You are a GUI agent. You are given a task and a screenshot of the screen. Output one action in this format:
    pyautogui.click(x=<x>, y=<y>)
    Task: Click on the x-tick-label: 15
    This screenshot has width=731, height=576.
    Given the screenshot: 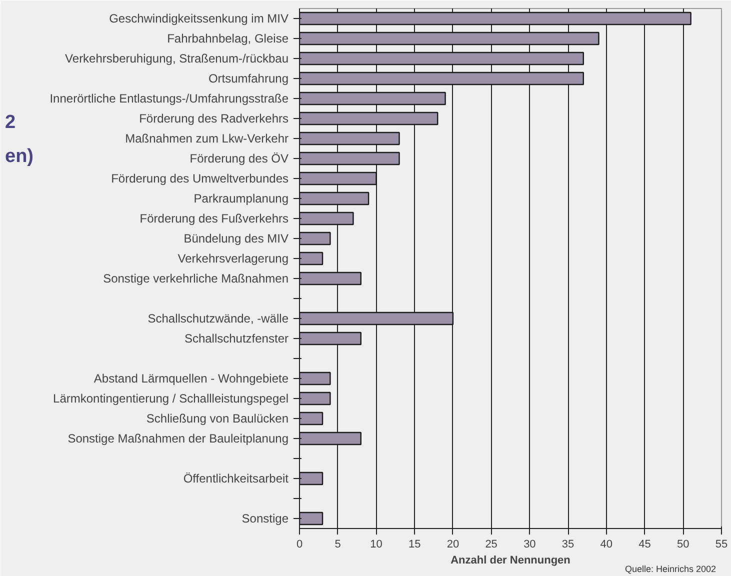 What is the action you would take?
    pyautogui.click(x=414, y=544)
    